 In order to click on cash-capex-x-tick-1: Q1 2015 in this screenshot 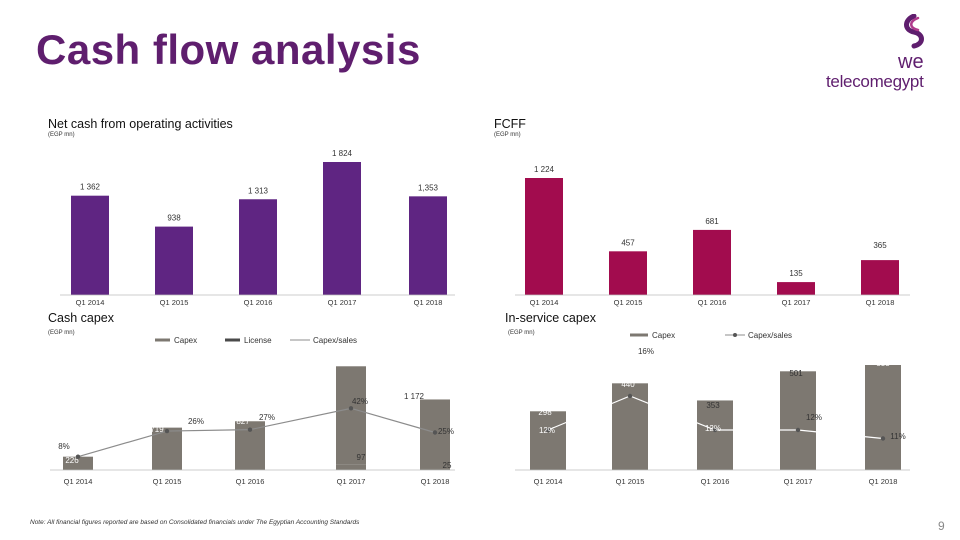, I will do `click(167, 481)`.